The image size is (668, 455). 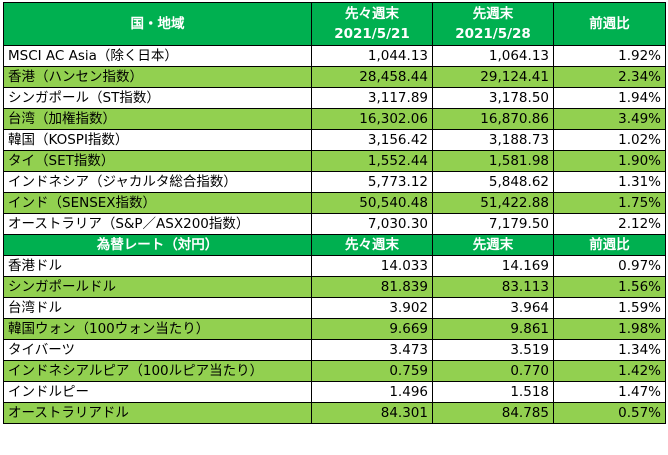 I want to click on row-prev-value: 5,773.12, so click(x=372, y=182).